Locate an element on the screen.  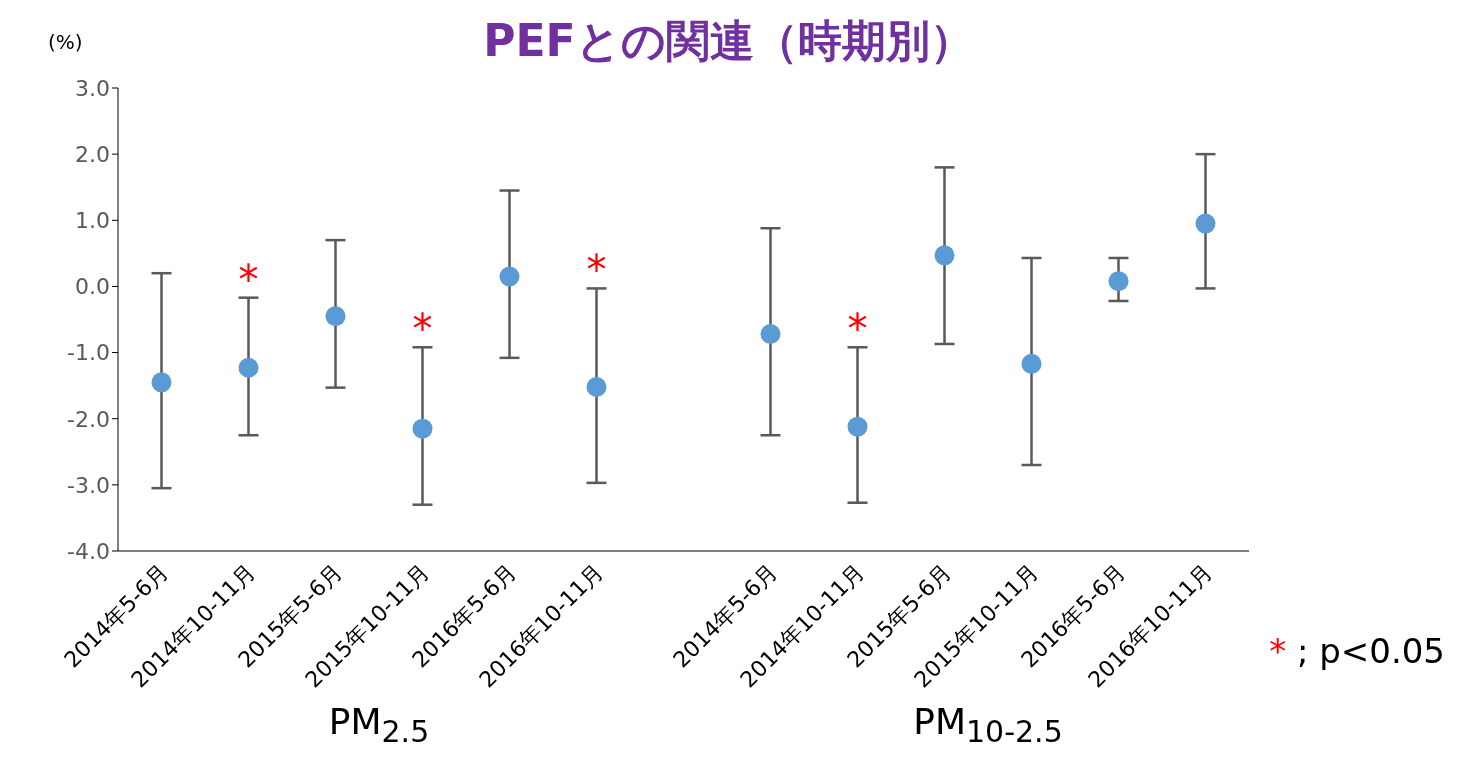
y-axis-title: (%) is located at coordinates (65, 42).